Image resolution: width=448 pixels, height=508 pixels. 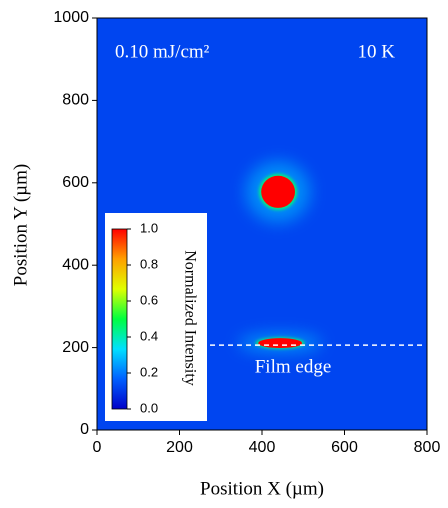 What do you see at coordinates (293, 366) in the screenshot?
I see `film-edge-label: Film edge` at bounding box center [293, 366].